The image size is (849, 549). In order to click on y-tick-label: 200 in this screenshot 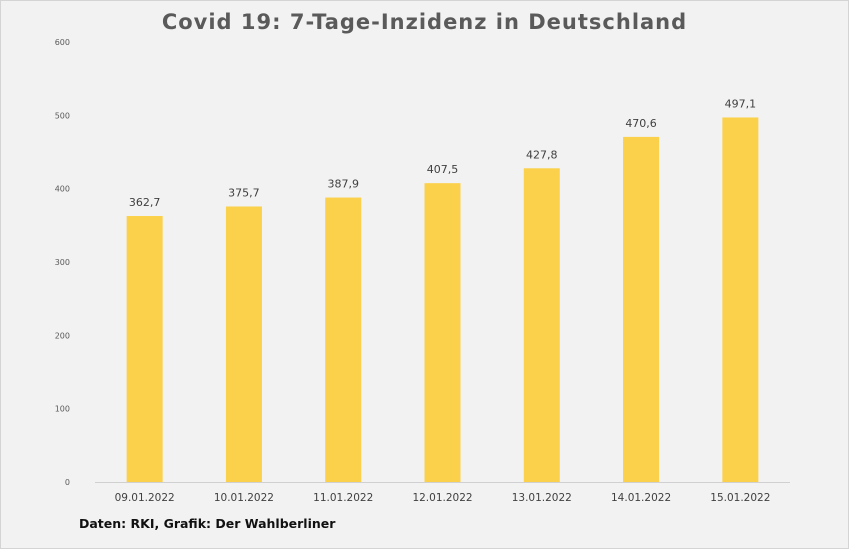, I will do `click(62, 335)`.